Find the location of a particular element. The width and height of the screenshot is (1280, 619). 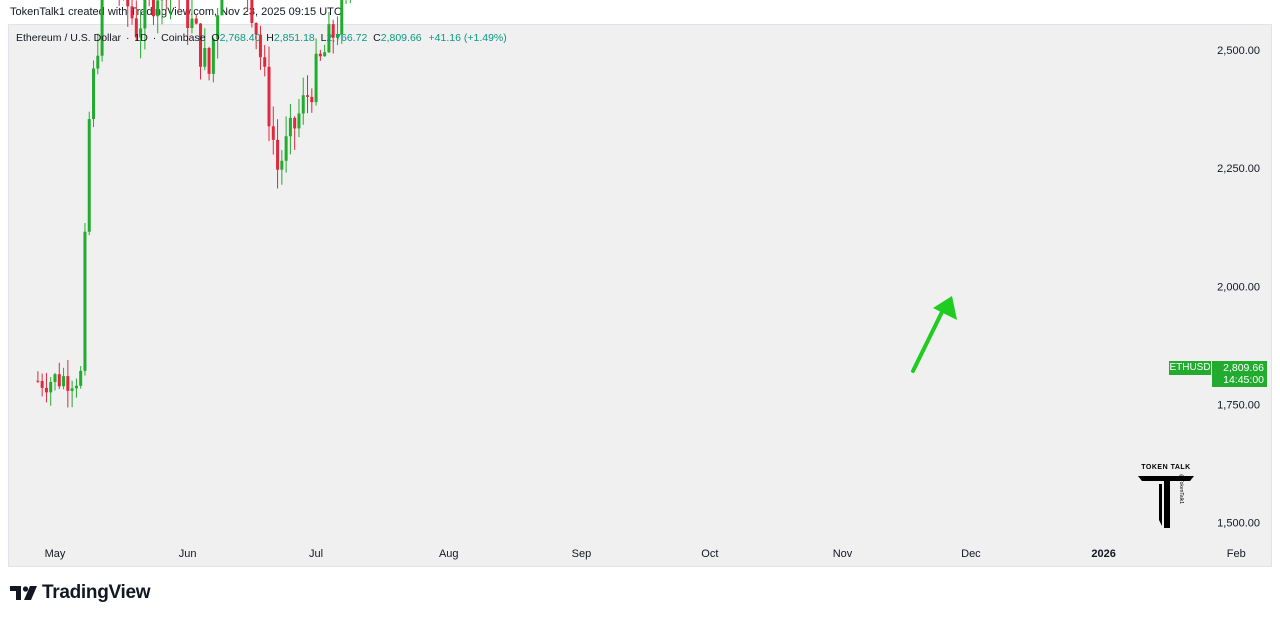

x-tick-label: Feb is located at coordinates (1236, 554).